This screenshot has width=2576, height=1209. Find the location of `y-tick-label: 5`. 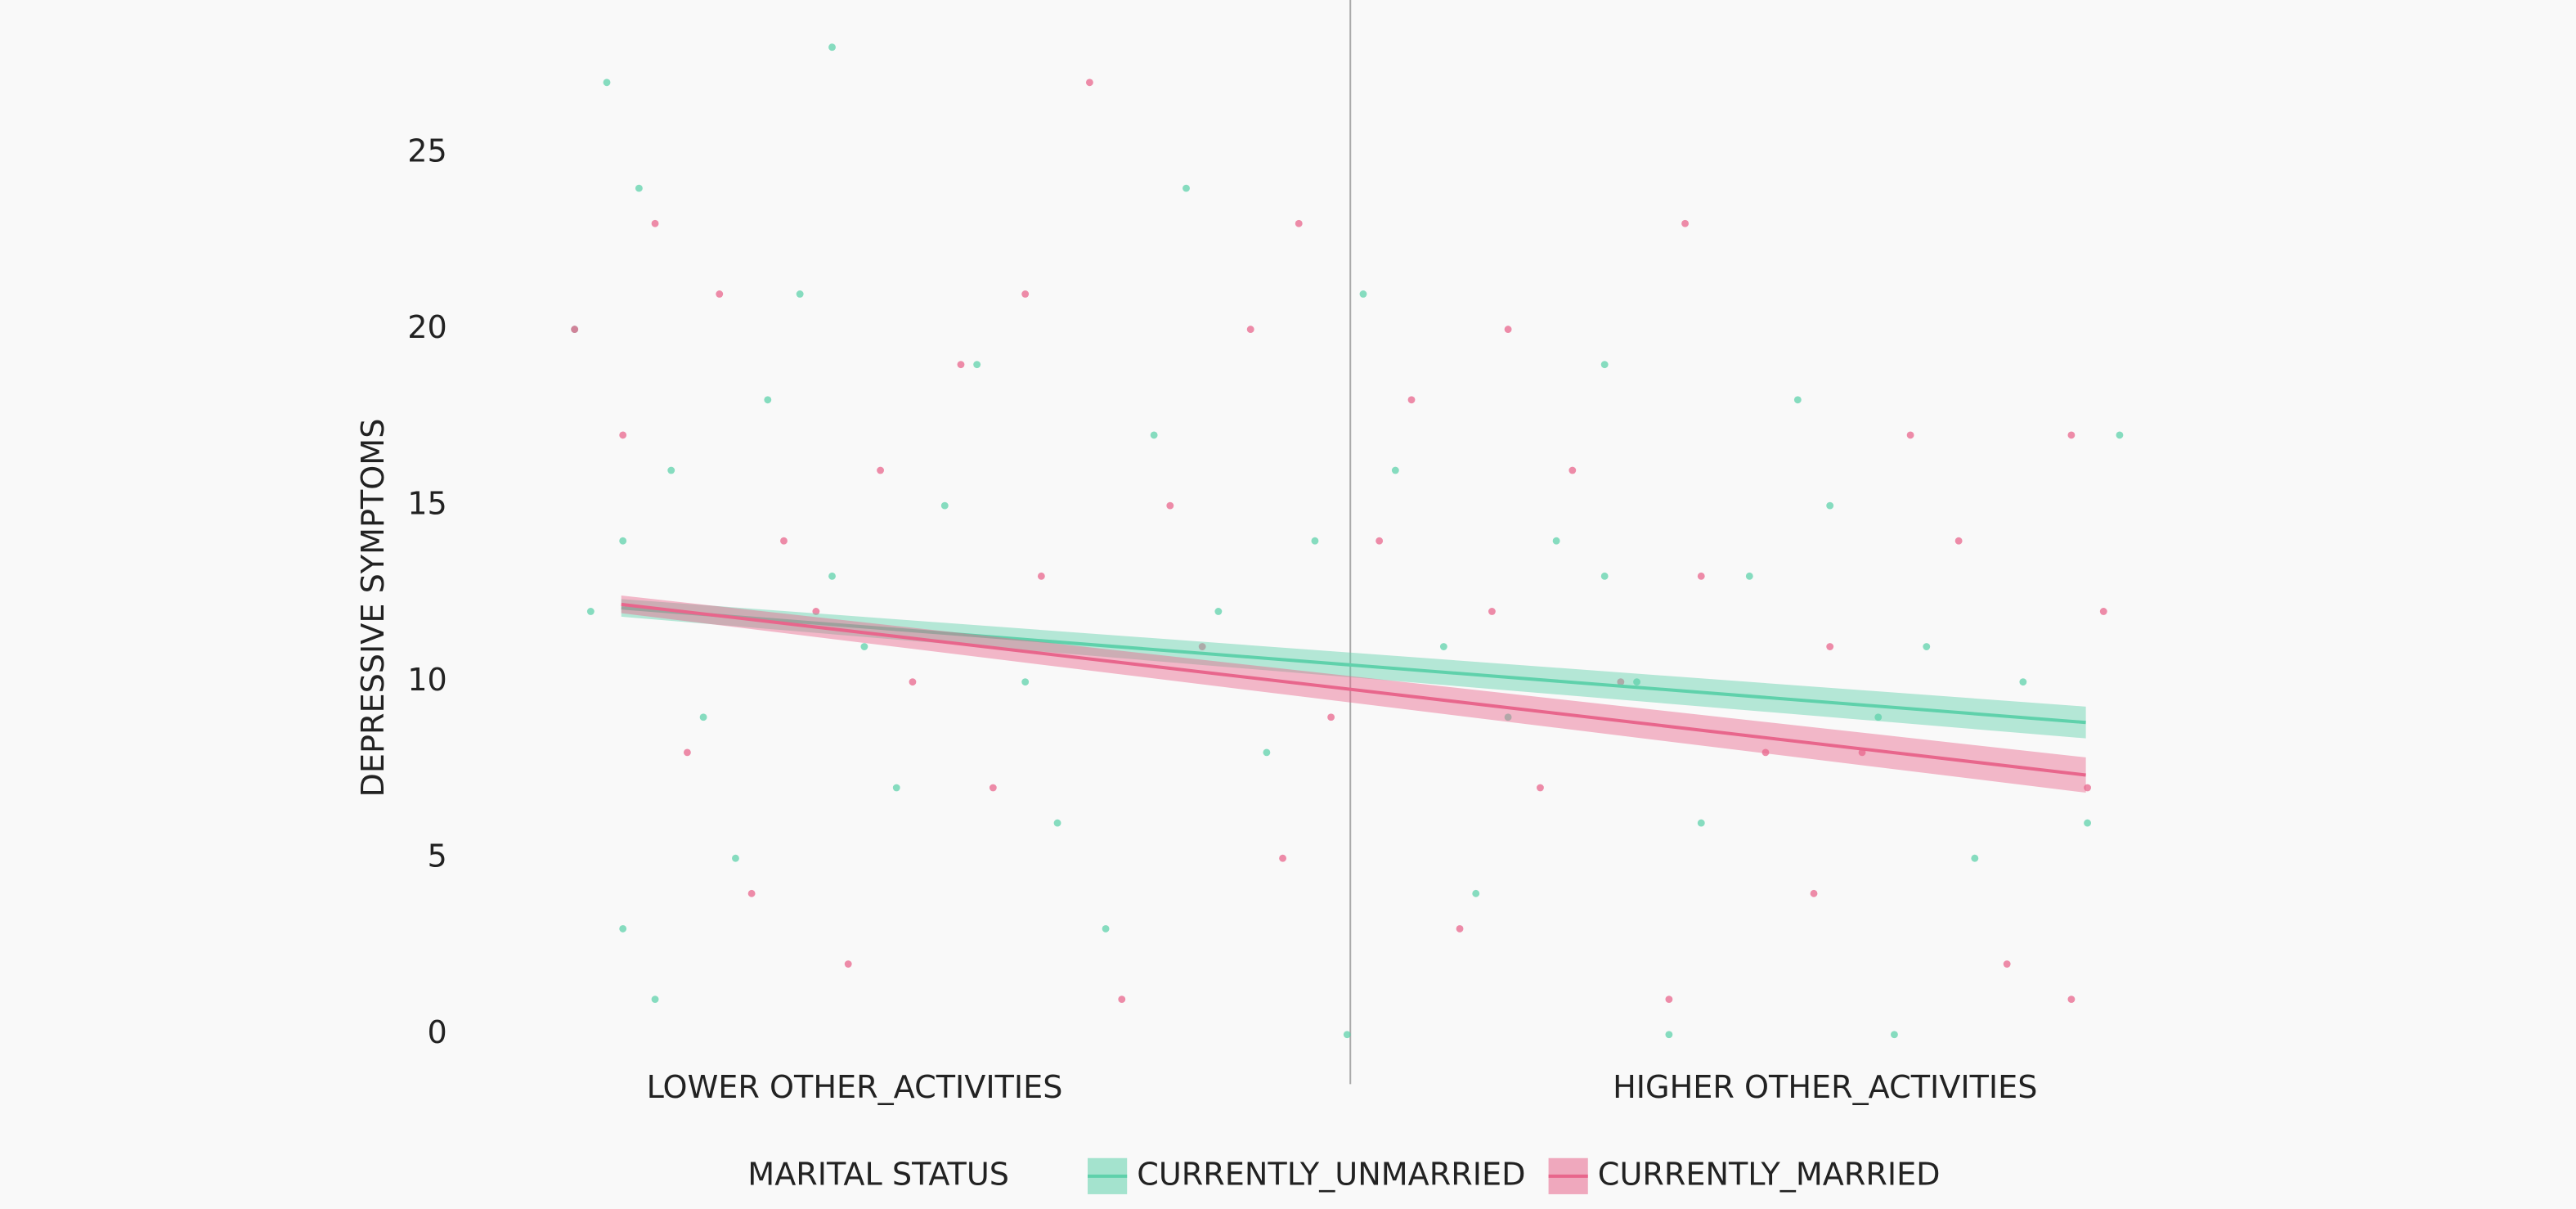

y-tick-label: 5 is located at coordinates (437, 856).